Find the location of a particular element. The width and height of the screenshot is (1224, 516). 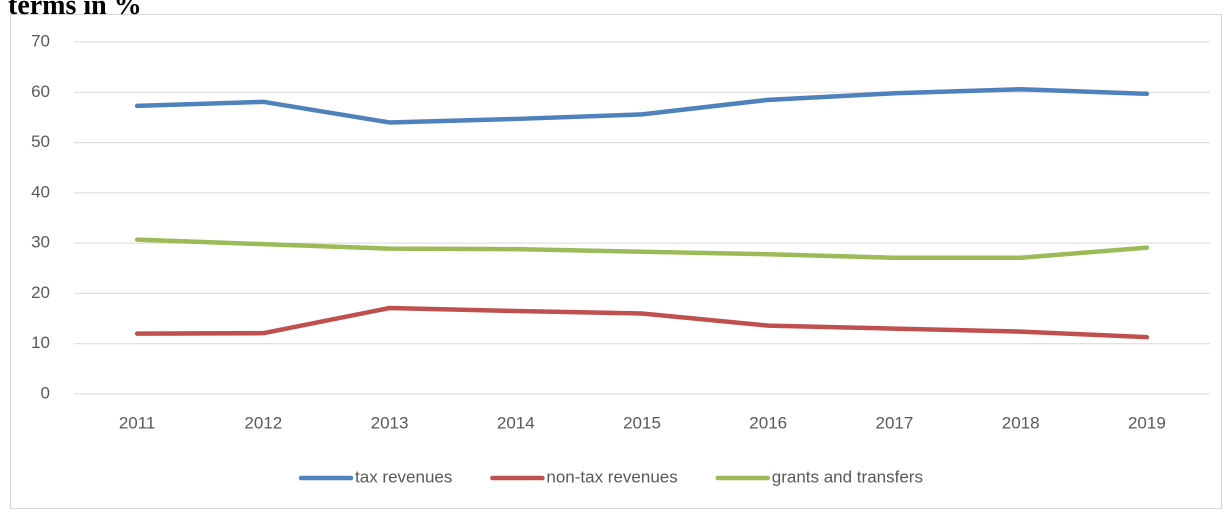

x-tick-label: 2015 is located at coordinates (642, 422).